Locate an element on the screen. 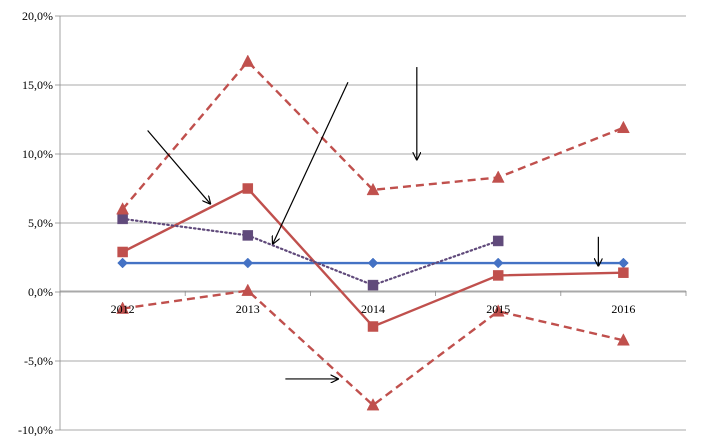  point-blue-line-2014 is located at coordinates (373, 263).